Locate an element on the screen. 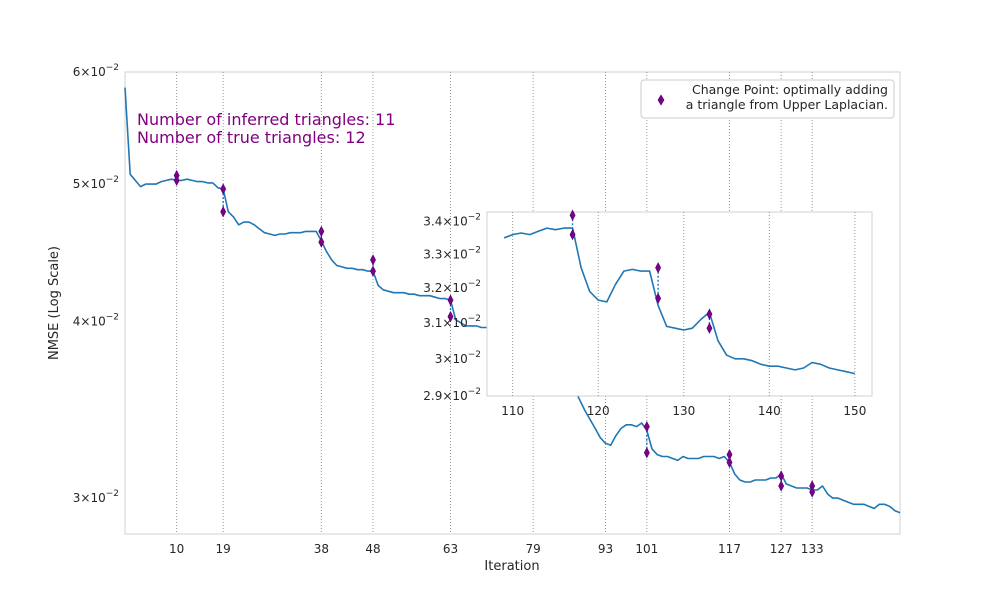 This screenshot has width=1000, height=600. inset-series is located at coordinates (679, 301).